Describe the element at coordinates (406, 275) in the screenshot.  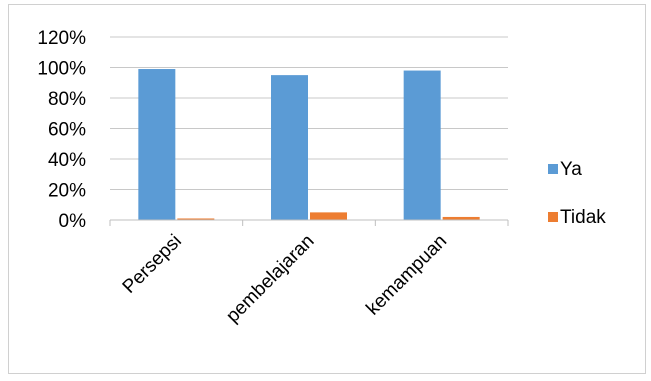
I see `x-category-label: kemampuan` at that location.